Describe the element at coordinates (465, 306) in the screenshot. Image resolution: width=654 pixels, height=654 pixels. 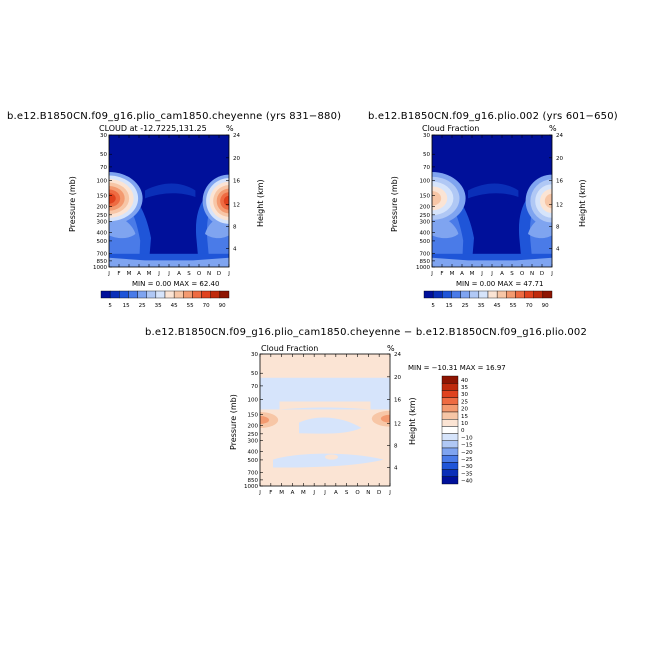
I see `colorbar-label: 25` at that location.